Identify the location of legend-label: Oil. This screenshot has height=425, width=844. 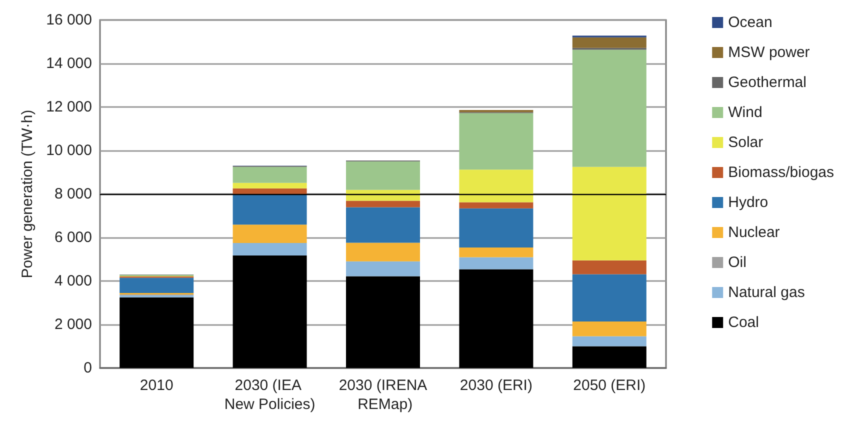
(737, 262).